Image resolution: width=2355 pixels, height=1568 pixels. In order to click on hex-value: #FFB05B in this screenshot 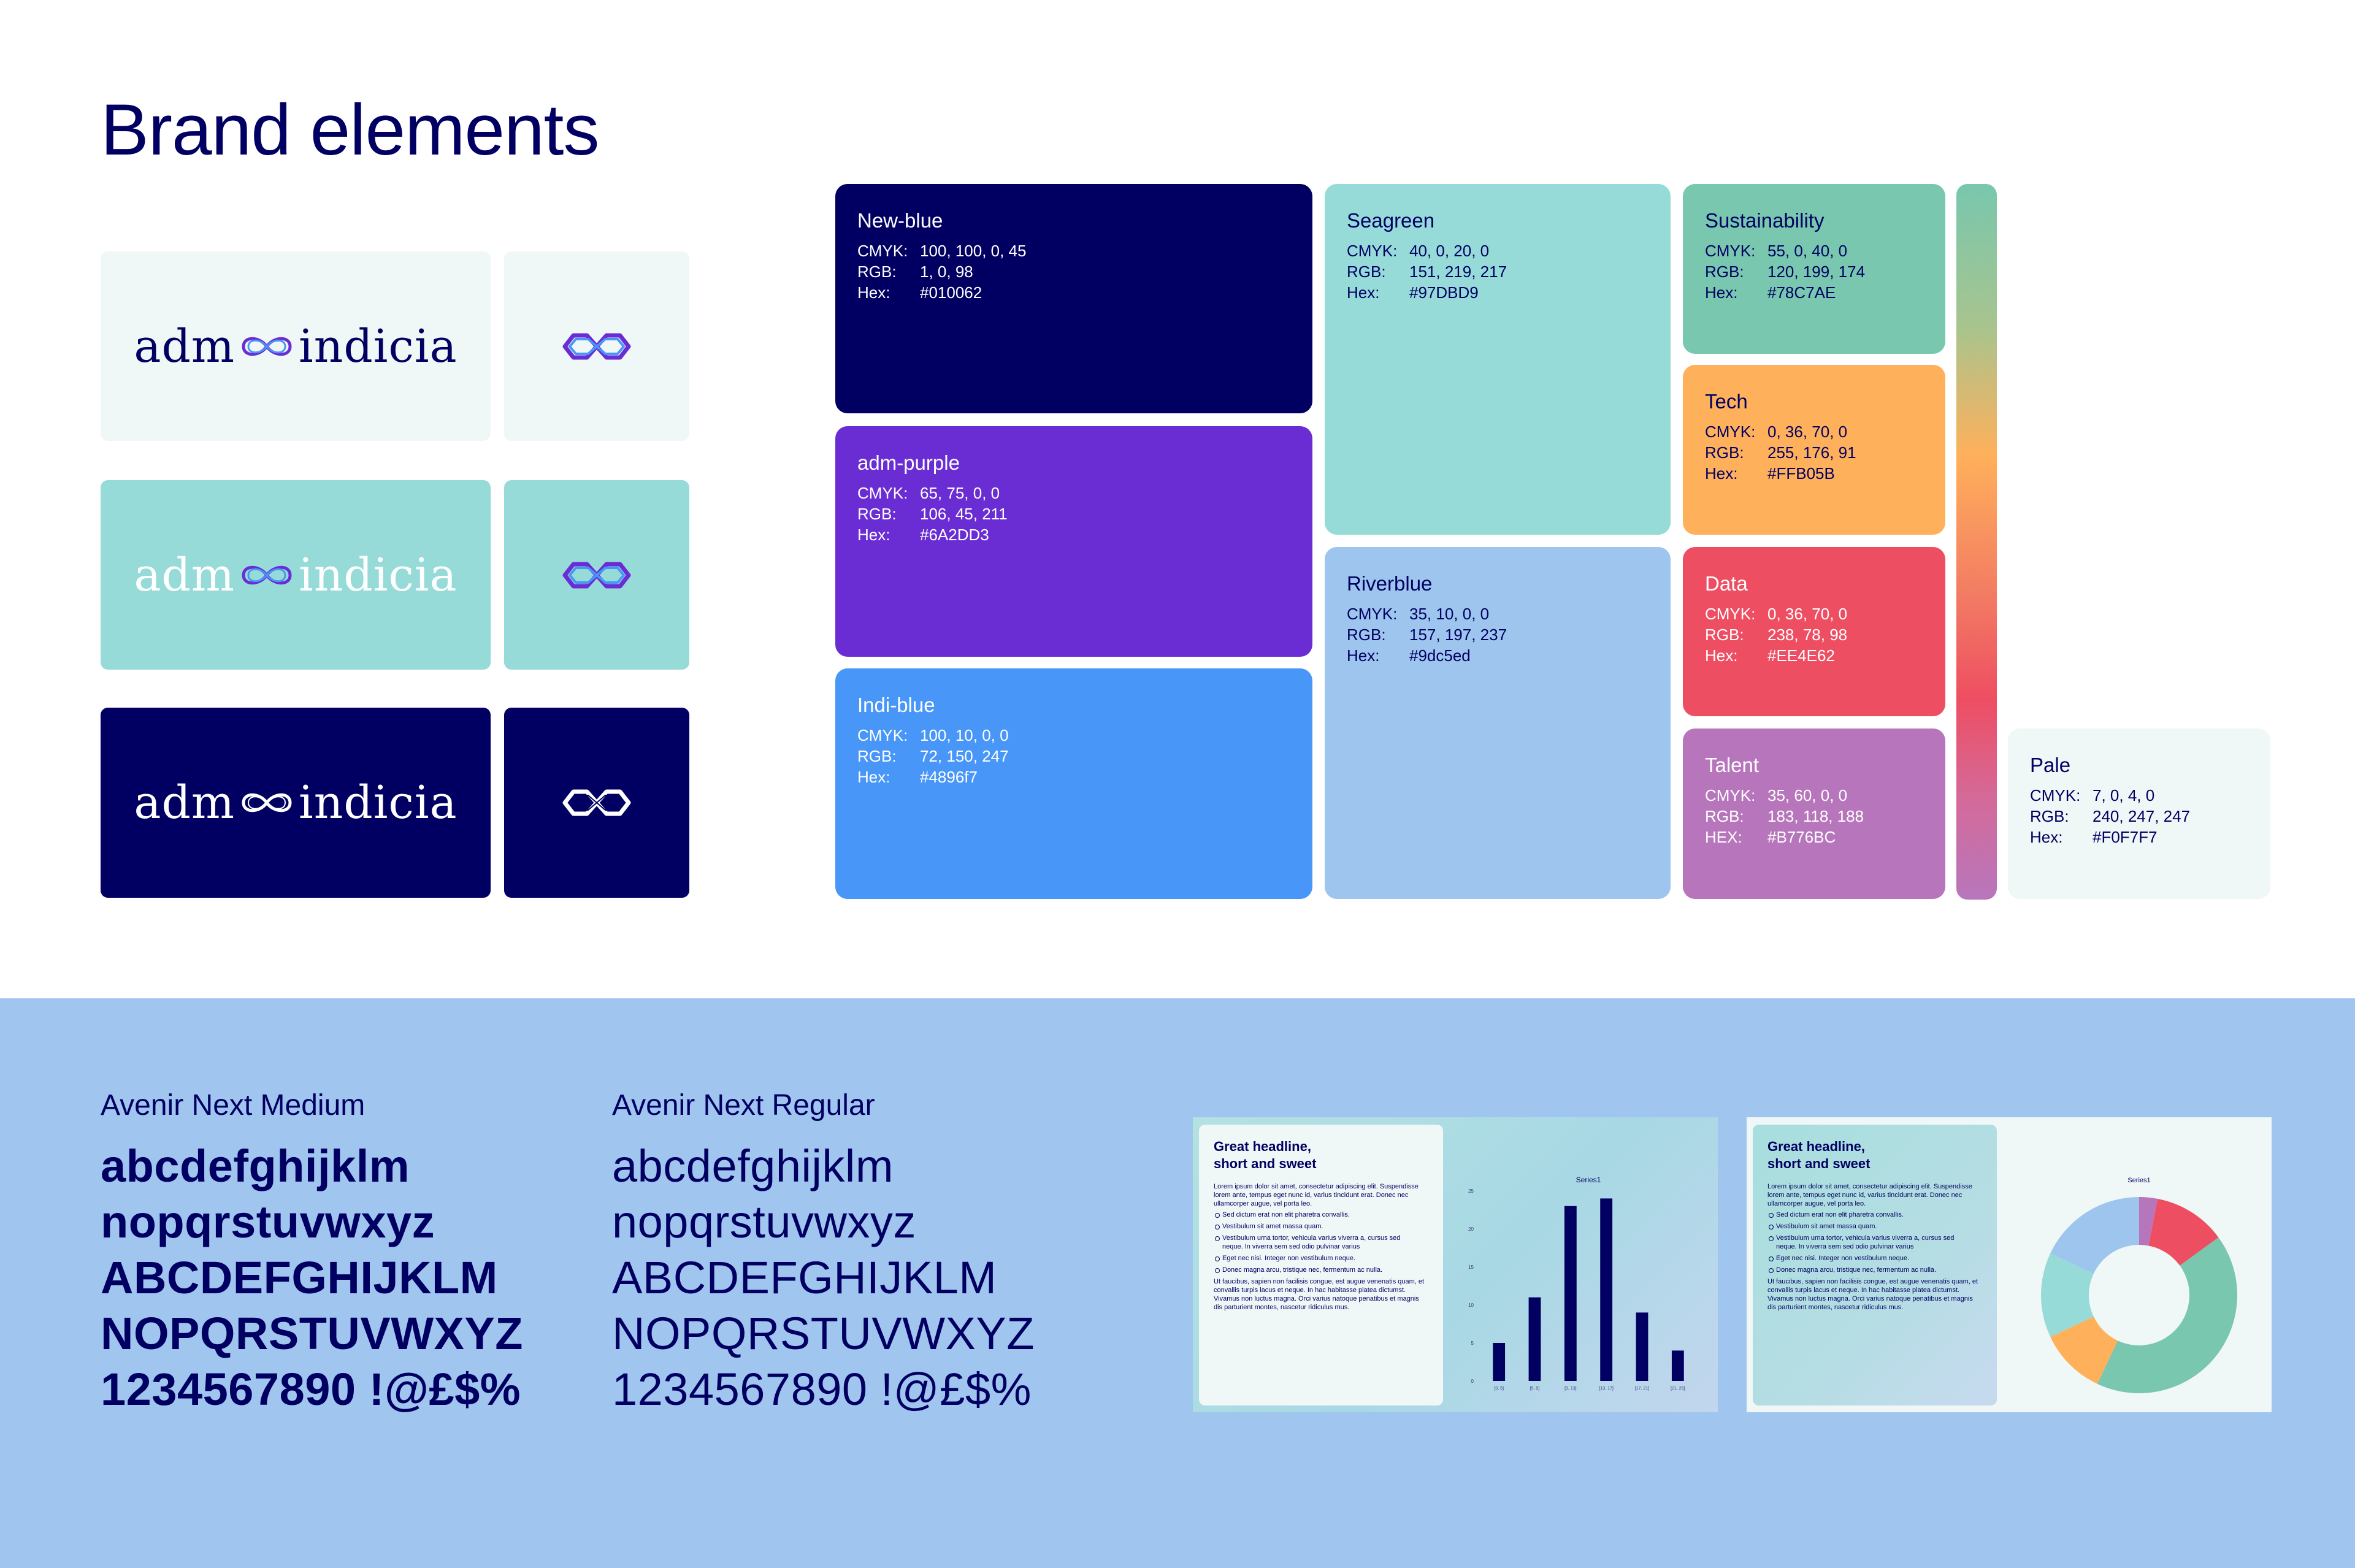, I will do `click(1801, 473)`.